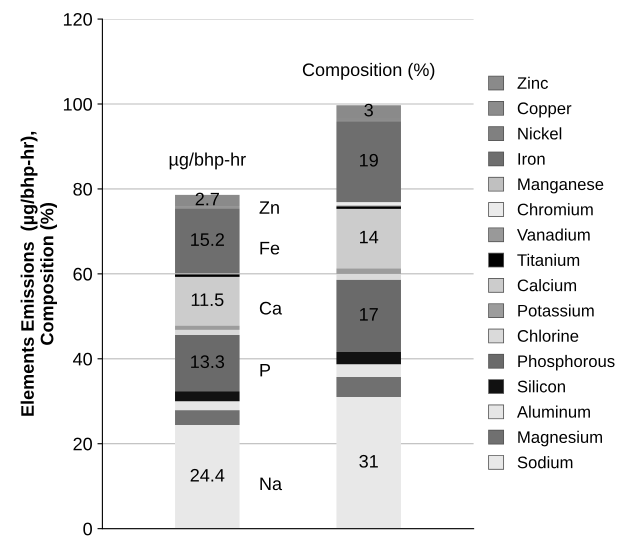  What do you see at coordinates (547, 285) in the screenshot?
I see `legend-label: Calcium` at bounding box center [547, 285].